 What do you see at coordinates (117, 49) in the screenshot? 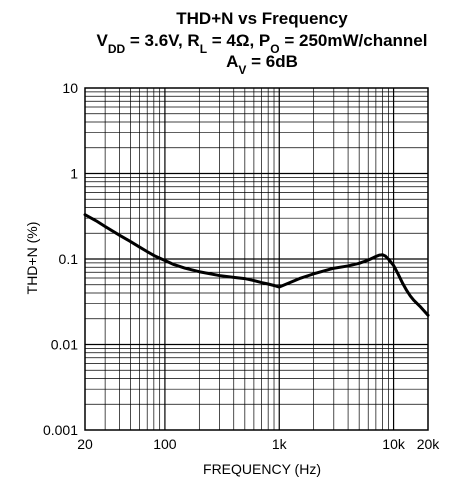
I see `title-subscript: DD` at bounding box center [117, 49].